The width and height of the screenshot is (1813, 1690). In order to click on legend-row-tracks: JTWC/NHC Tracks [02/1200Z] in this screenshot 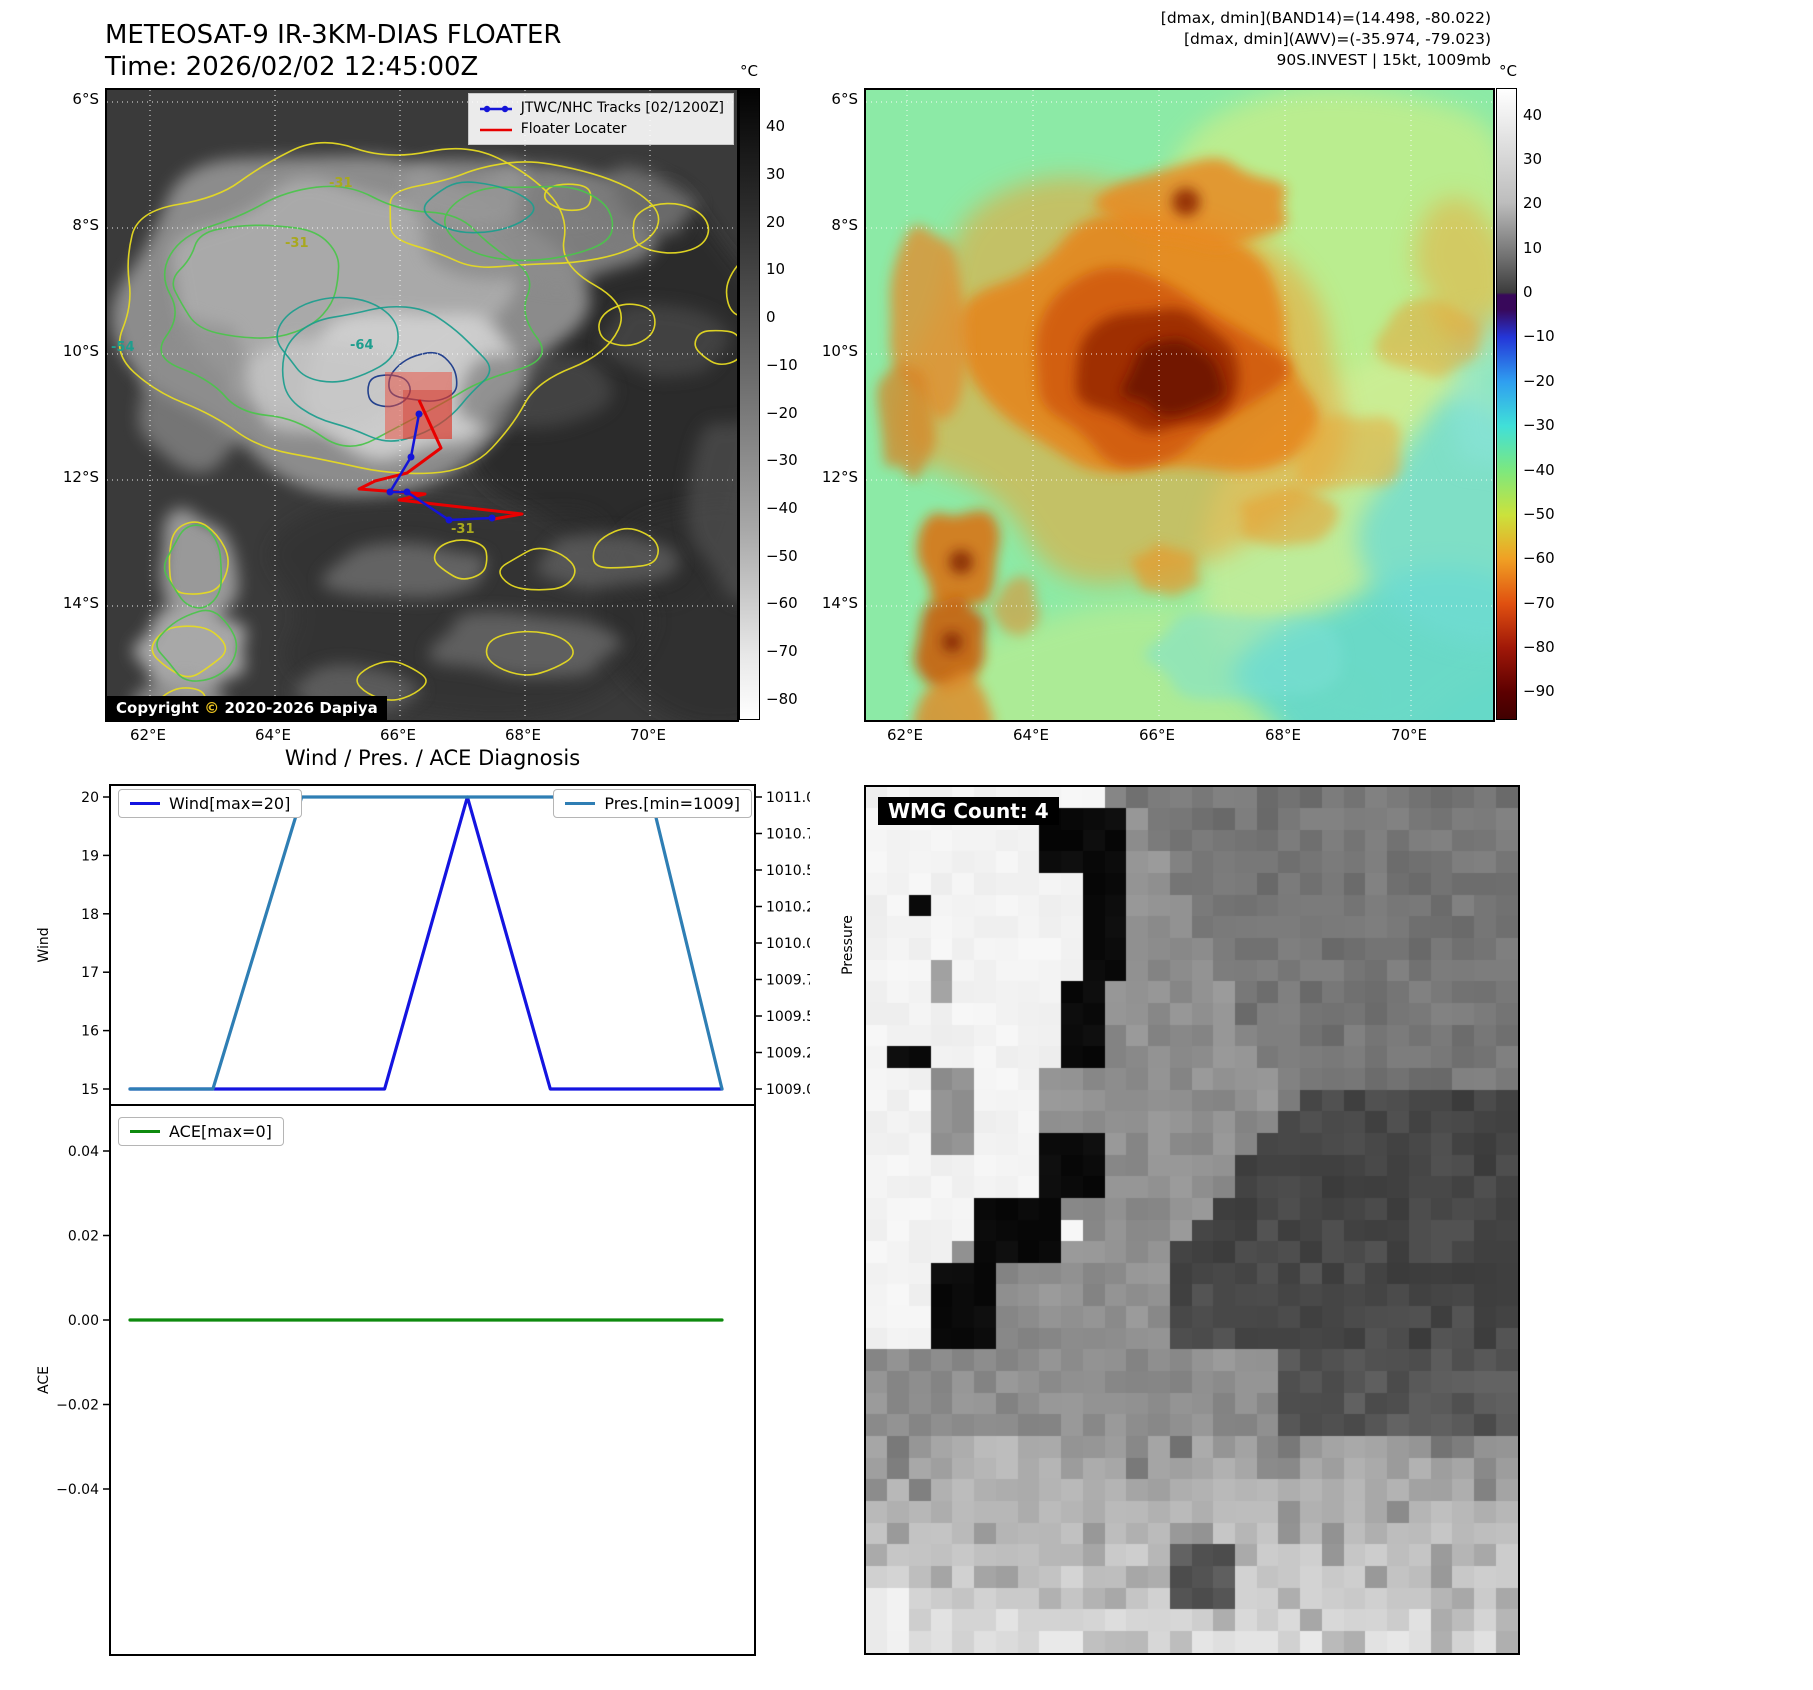, I will do `click(601, 108)`.